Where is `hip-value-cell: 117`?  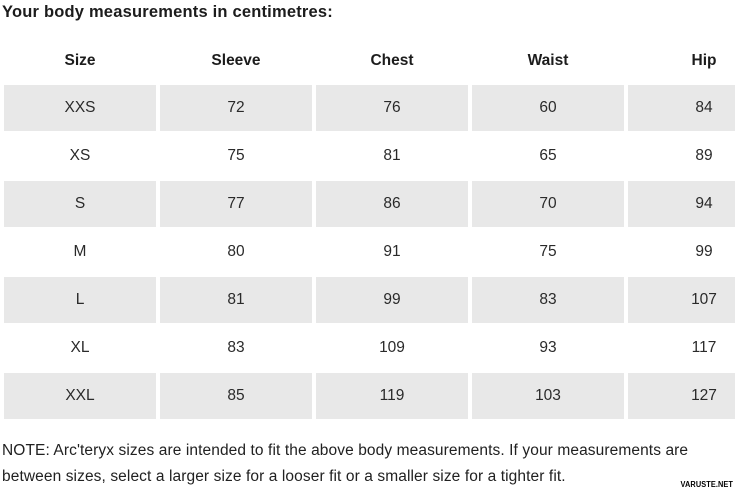
hip-value-cell: 117 is located at coordinates (681, 348).